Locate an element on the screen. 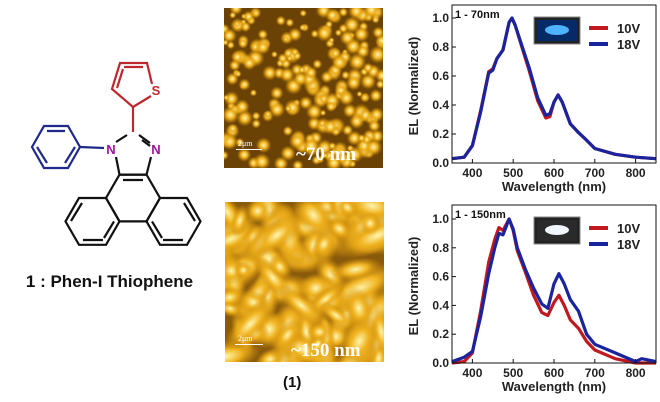 This screenshot has width=660, height=402. film-thickness-label: ~70 nm is located at coordinates (326, 154).